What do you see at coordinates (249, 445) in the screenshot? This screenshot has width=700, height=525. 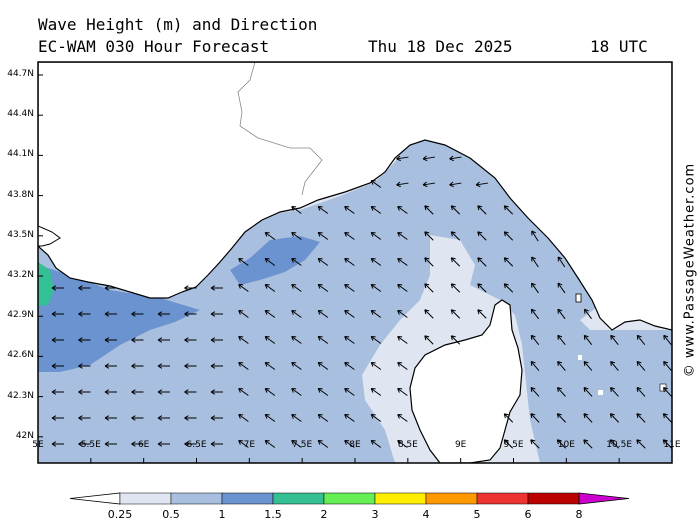 I see `x-tick-label: 7E` at bounding box center [249, 445].